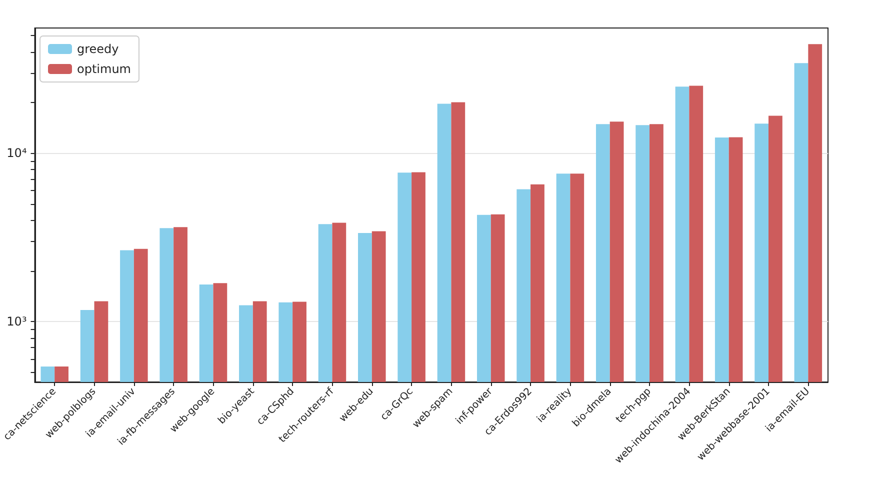 This screenshot has width=874, height=498. What do you see at coordinates (98, 49) in the screenshot?
I see `legend-label: greedy` at bounding box center [98, 49].